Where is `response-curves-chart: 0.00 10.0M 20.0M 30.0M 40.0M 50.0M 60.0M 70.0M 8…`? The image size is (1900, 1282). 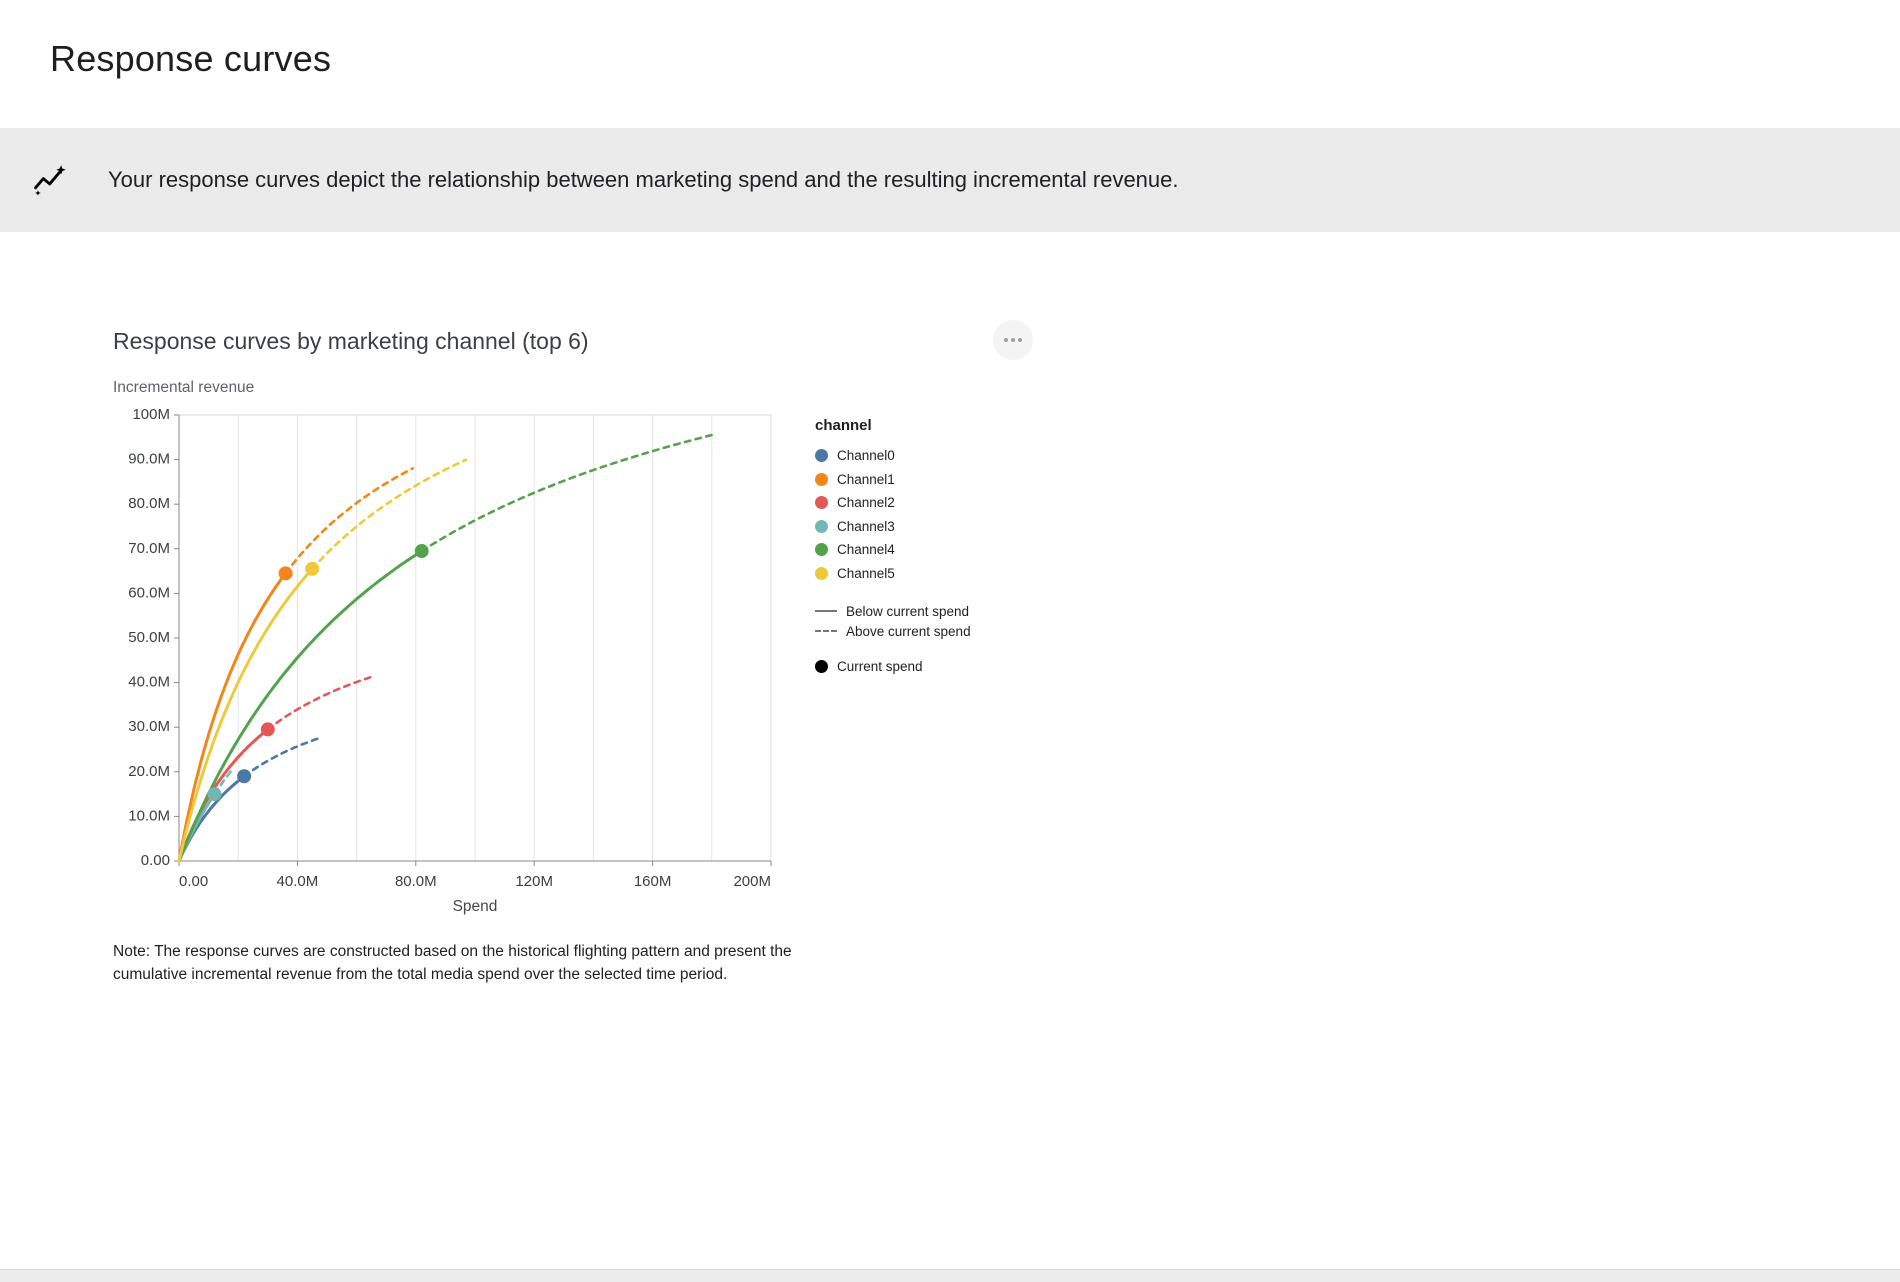 response-curves-chart: 0.00 10.0M 20.0M 30.0M 40.0M 50.0M 60.0M 70.0M 8… is located at coordinates (450, 660).